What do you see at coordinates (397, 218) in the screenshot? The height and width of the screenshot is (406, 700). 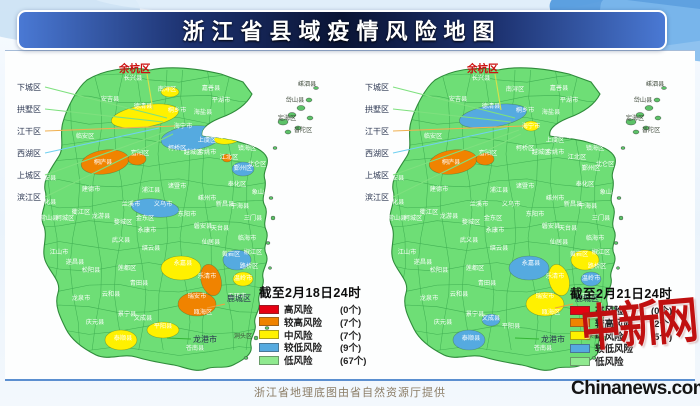 I see `county-label: 常山县` at bounding box center [397, 218].